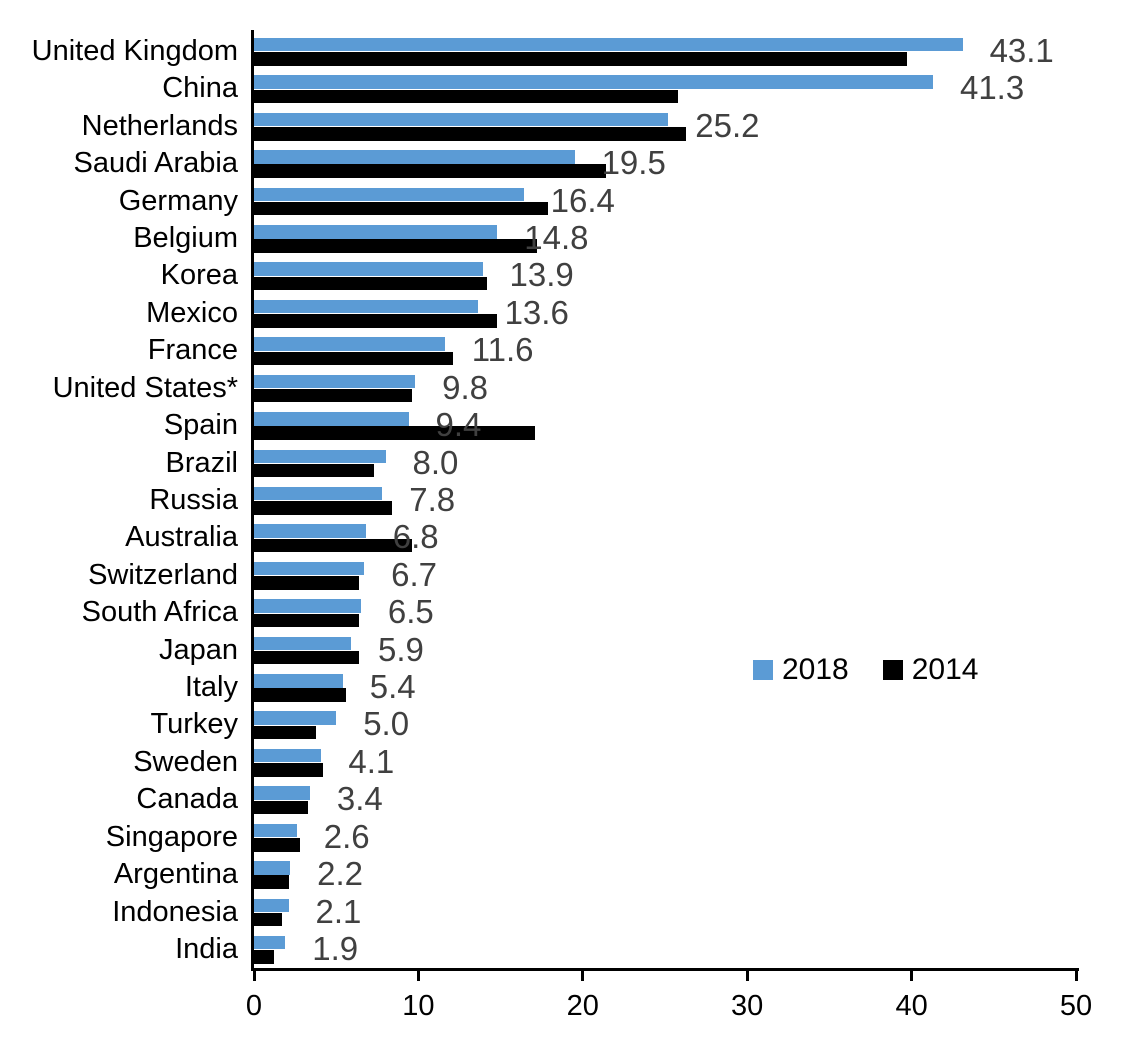 The width and height of the screenshot is (1123, 1041). What do you see at coordinates (945, 669) in the screenshot?
I see `legend-label-2014: 2014` at bounding box center [945, 669].